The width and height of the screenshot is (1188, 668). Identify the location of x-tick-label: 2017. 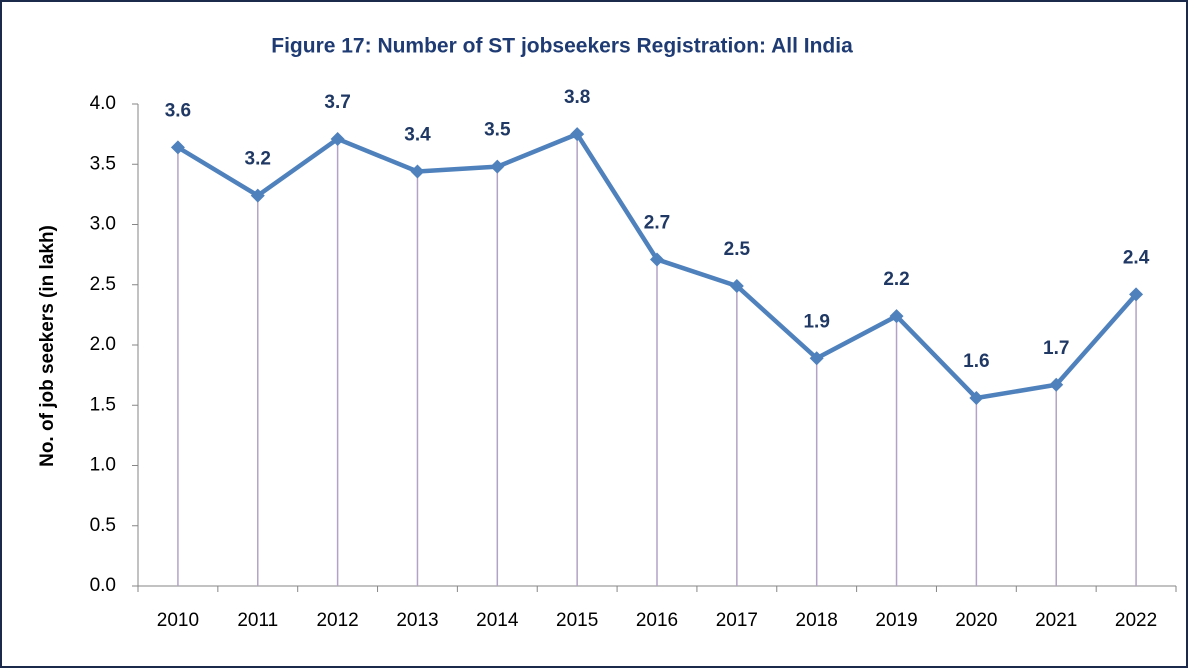
(737, 620).